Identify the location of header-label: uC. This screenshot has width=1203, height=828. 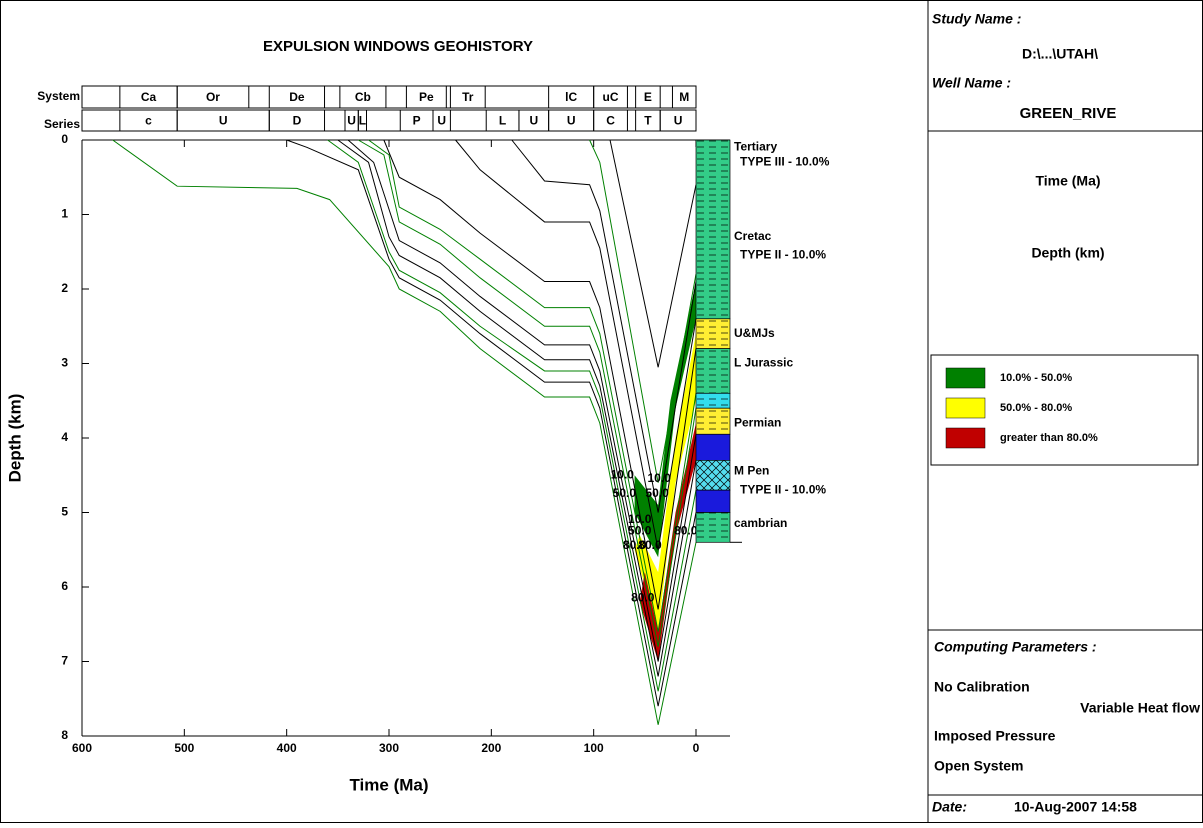
(611, 97).